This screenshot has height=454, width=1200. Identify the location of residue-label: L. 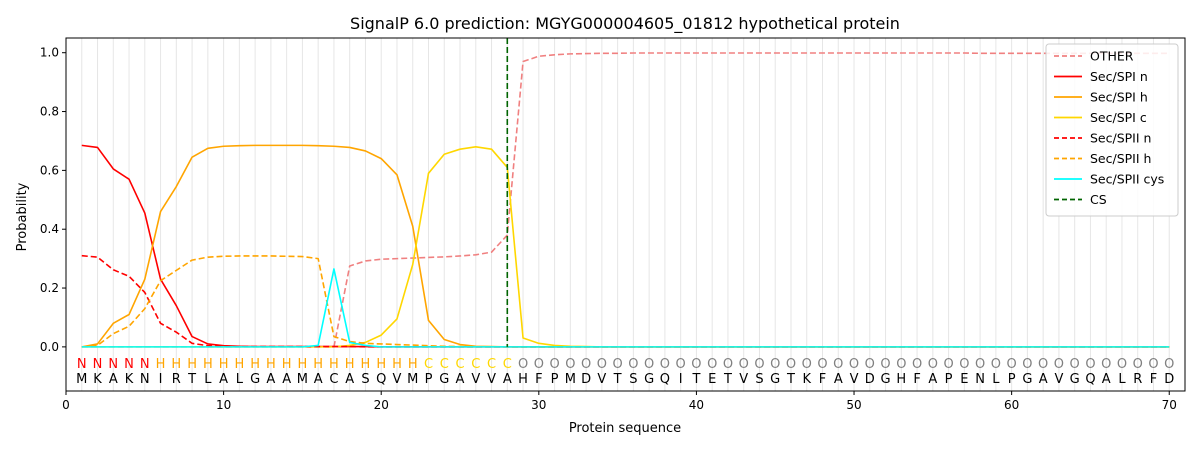
(240, 379).